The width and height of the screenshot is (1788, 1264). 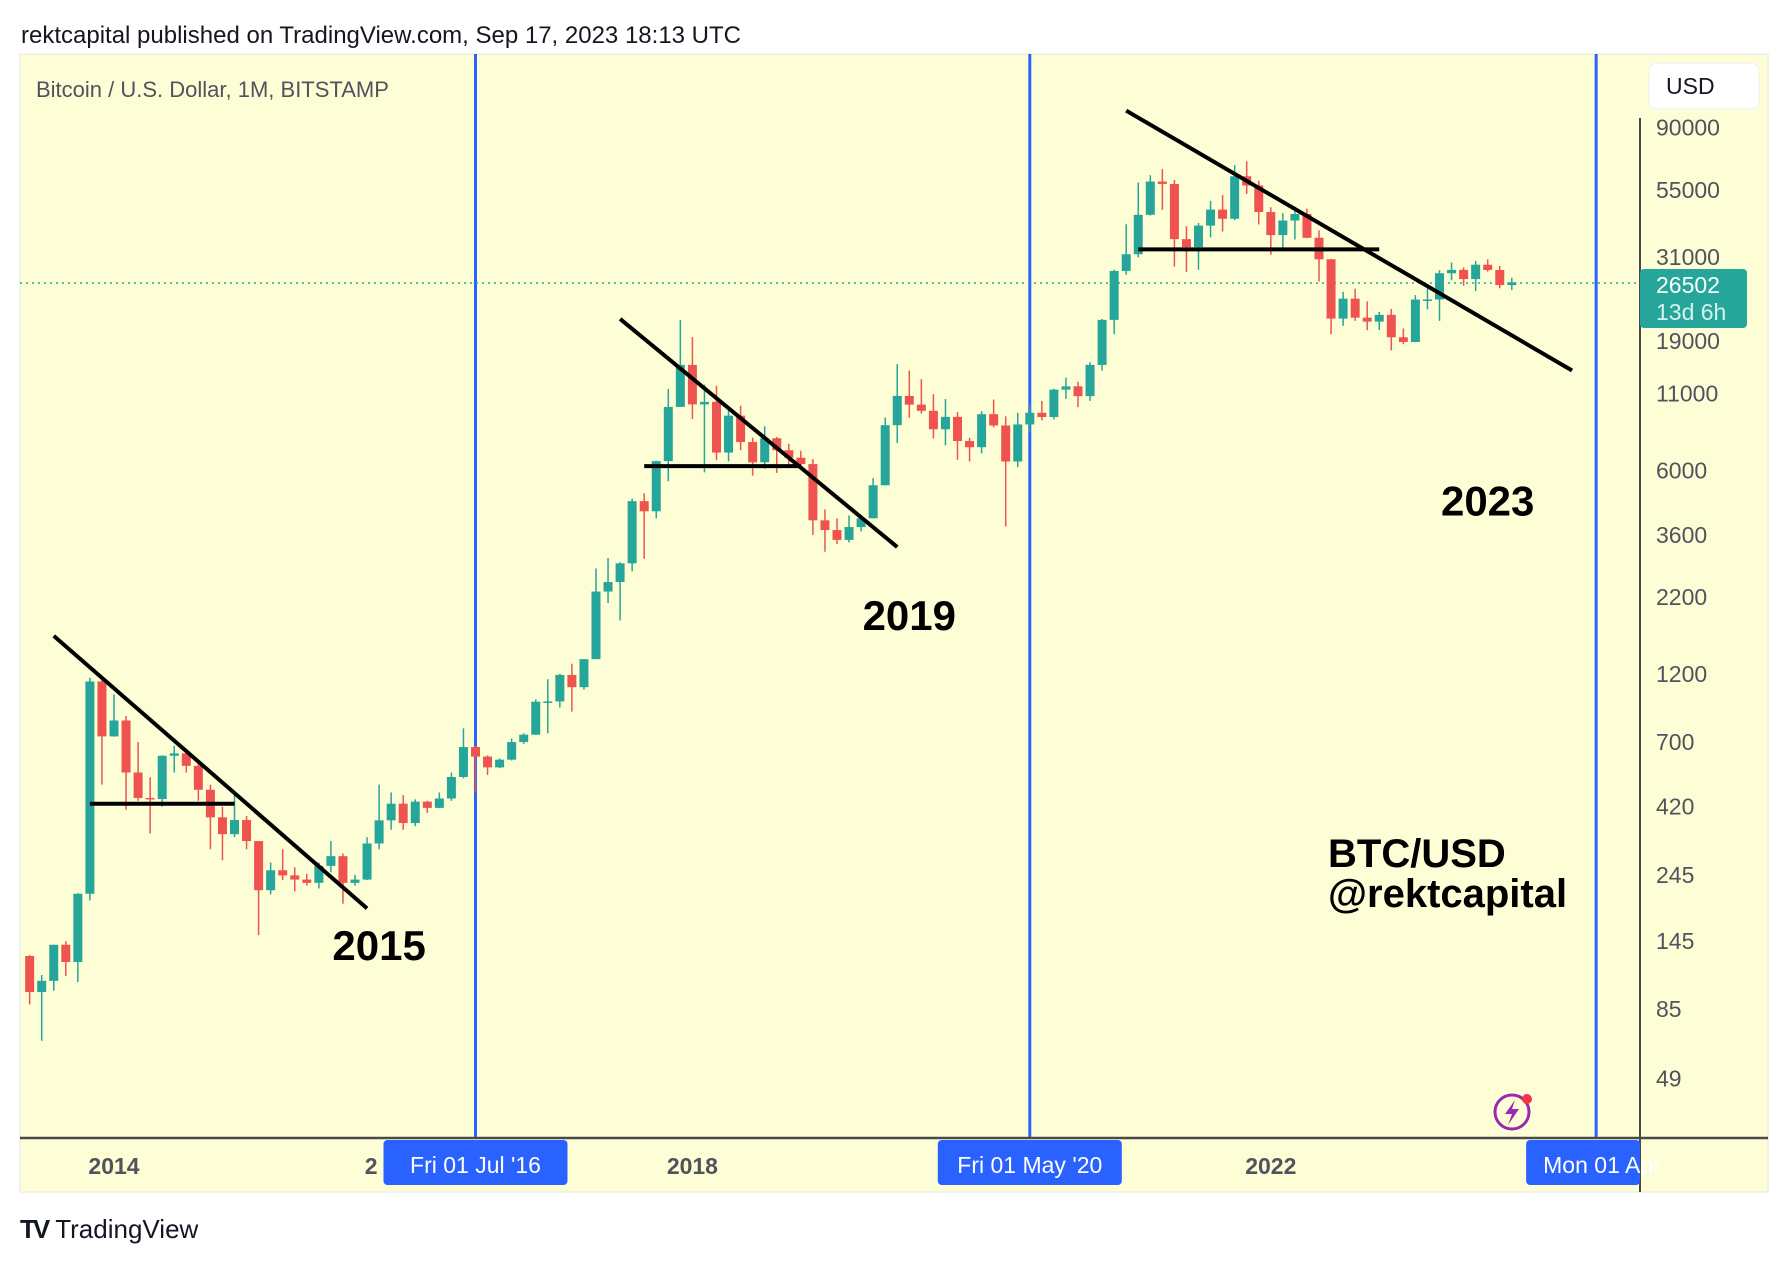 I want to click on symbol-title: Bitcoin / U.S. Dollar, 1M, BITSTAMP, so click(x=212, y=89).